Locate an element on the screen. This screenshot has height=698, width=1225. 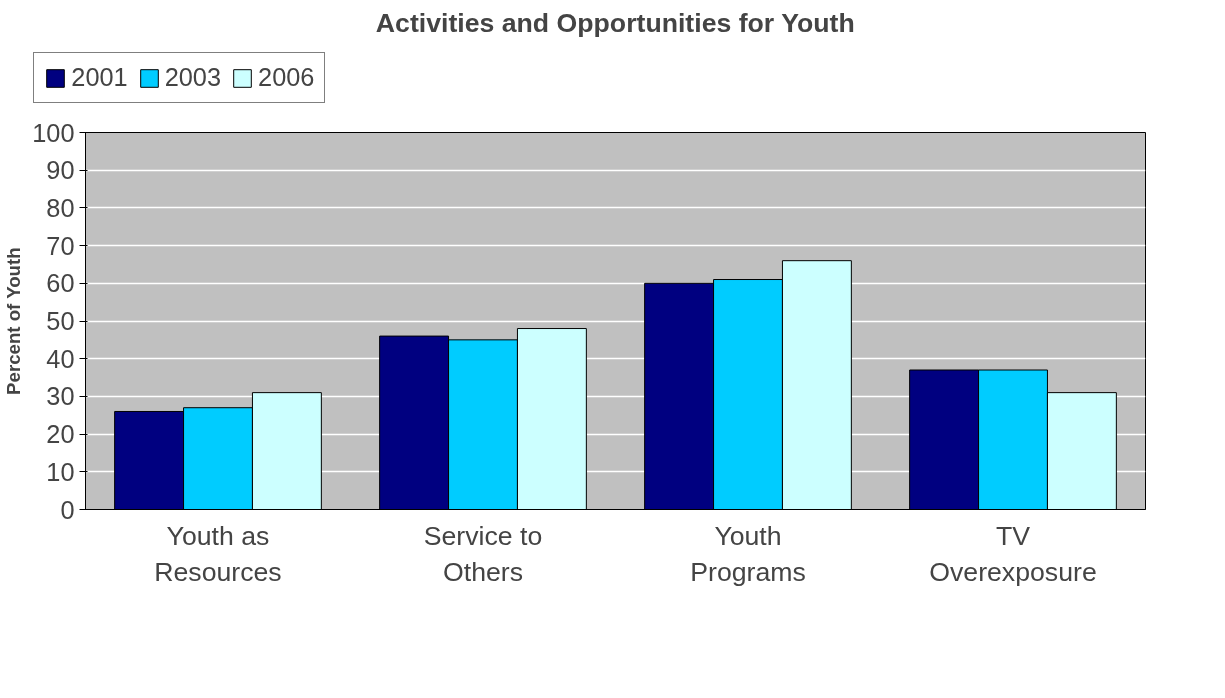
y-tick-label: 0 is located at coordinates (67, 509).